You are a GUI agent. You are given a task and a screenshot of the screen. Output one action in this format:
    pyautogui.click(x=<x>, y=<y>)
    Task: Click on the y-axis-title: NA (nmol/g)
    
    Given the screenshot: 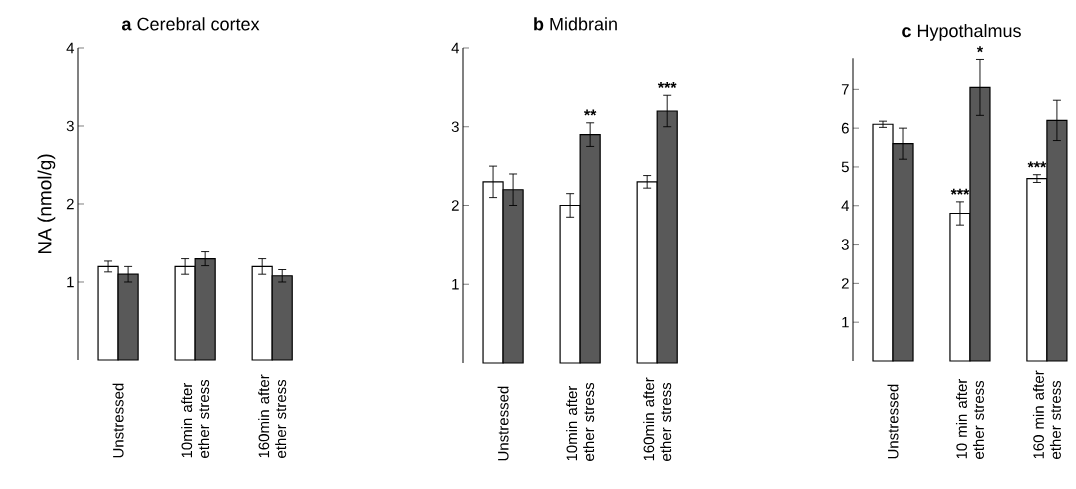 What is the action you would take?
    pyautogui.click(x=46, y=204)
    